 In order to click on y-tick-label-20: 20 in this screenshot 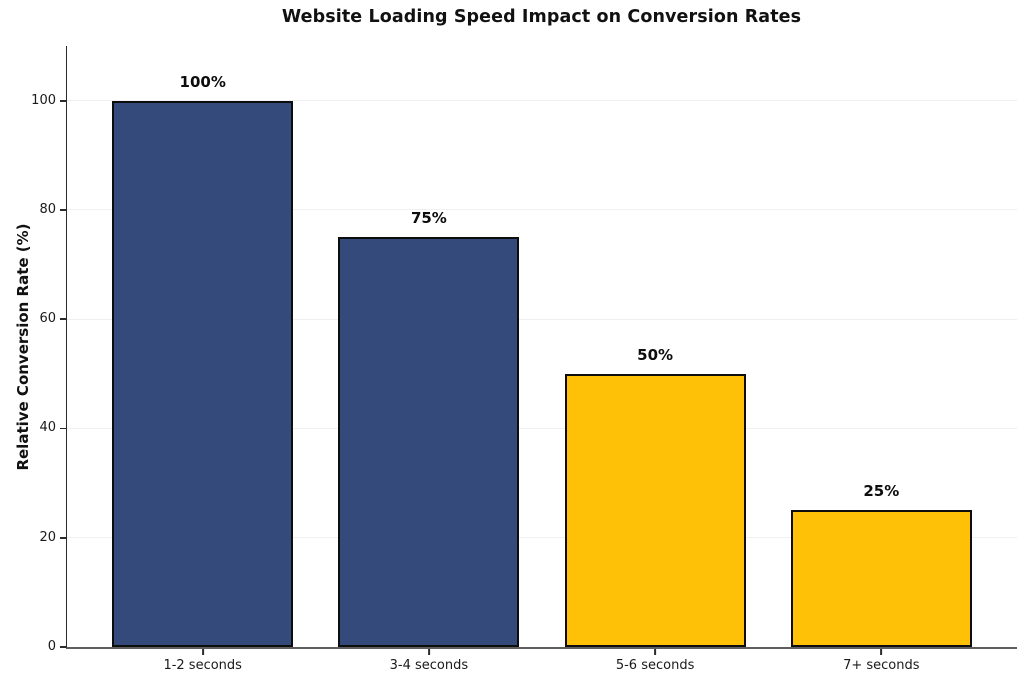, I will do `click(47, 537)`.